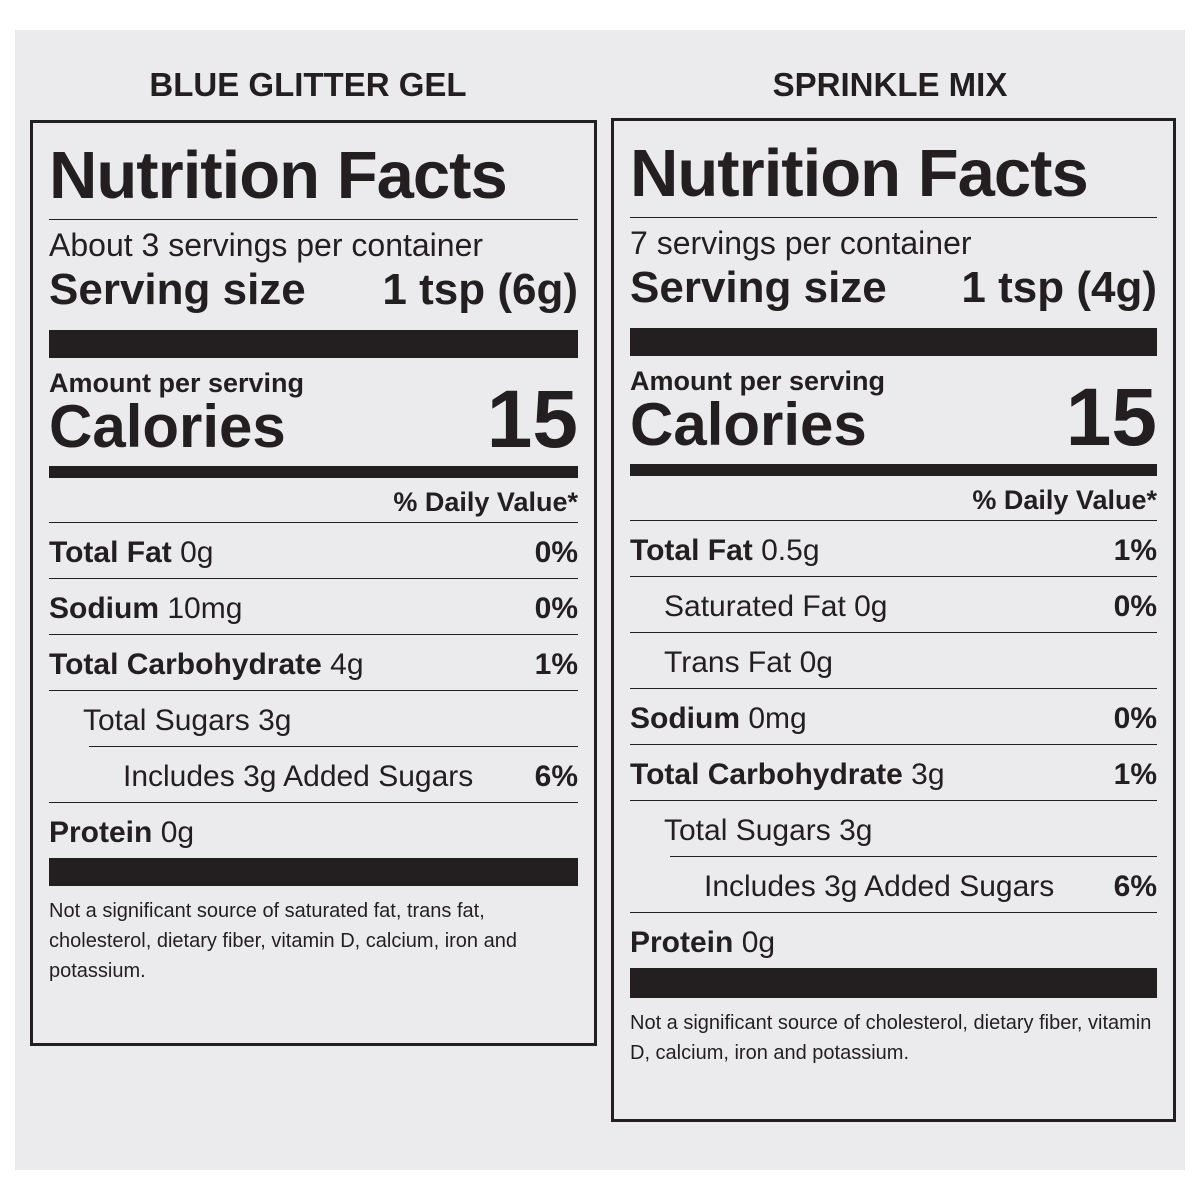 This screenshot has width=1200, height=1200. I want to click on nutrient-row: Total Fat 0.5g 1%, so click(893, 548).